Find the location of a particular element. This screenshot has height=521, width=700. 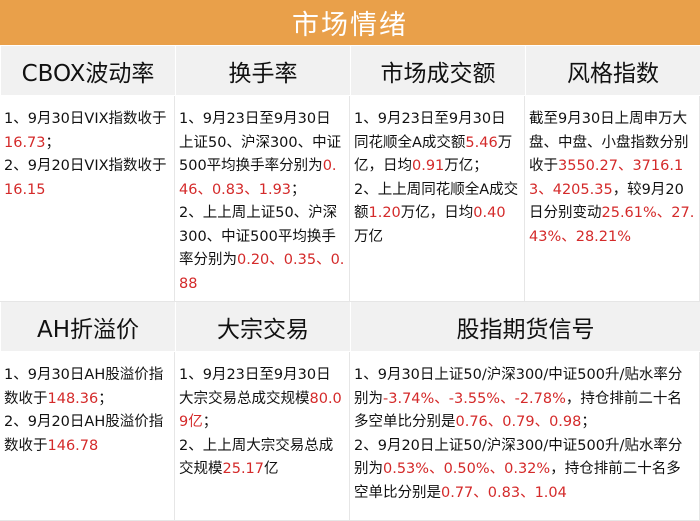

cbox-line-2-value: 16.15 is located at coordinates (25, 189).